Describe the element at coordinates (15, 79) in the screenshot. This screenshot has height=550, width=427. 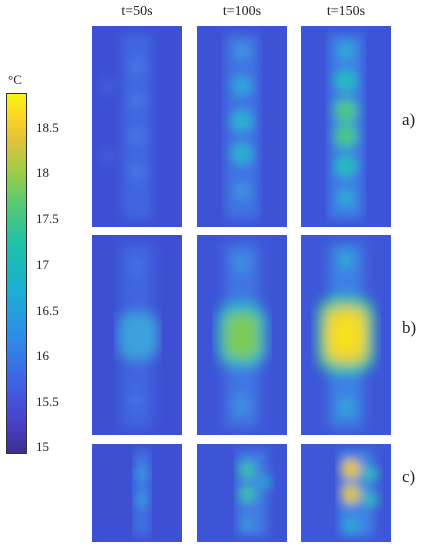
I see `colorbar-unit: °C` at that location.